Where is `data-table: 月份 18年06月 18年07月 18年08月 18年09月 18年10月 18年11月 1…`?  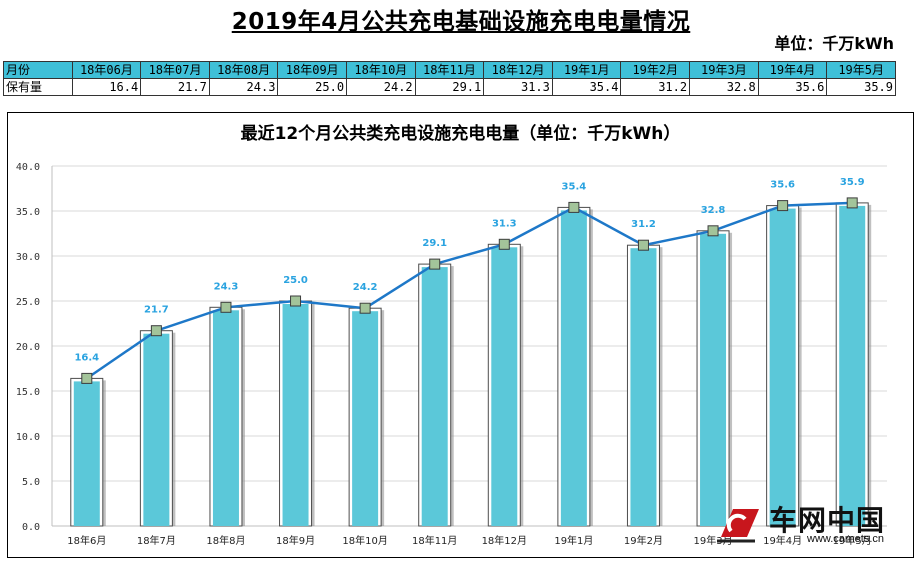
data-table: 月份 18年06月 18年07月 18年08月 18年09月 18年10月 18年11月 1… is located at coordinates (449, 78).